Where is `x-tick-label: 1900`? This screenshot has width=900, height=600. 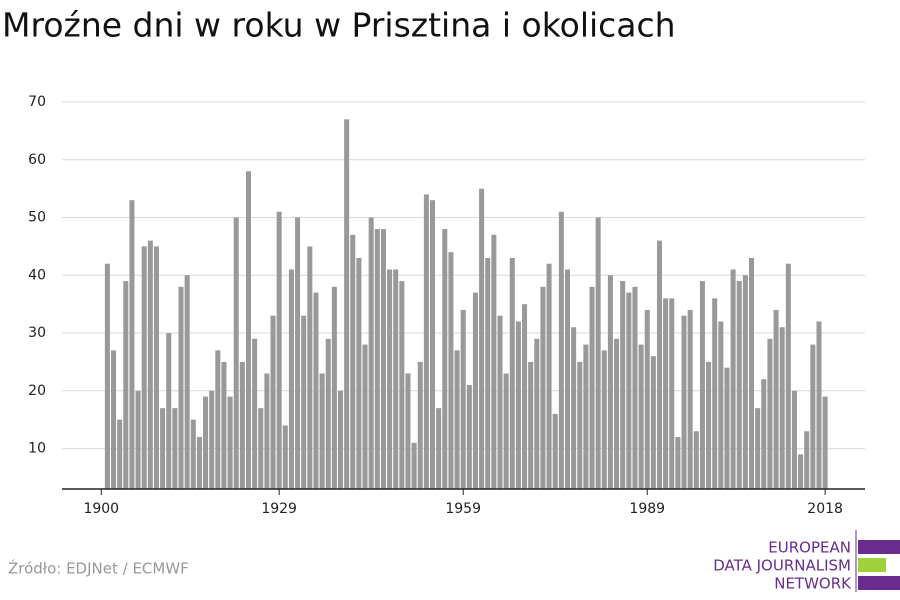 x-tick-label: 1900 is located at coordinates (101, 509).